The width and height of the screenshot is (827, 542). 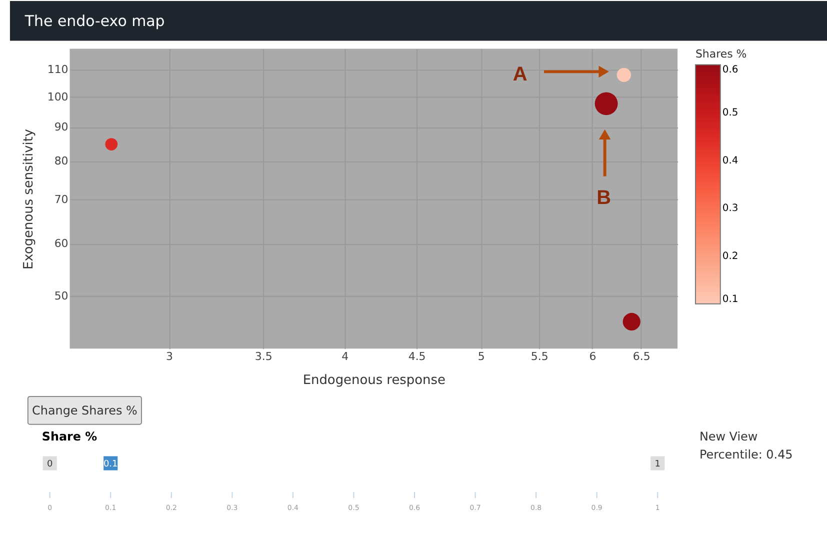 What do you see at coordinates (592, 357) in the screenshot?
I see `x-tick-label: 6` at bounding box center [592, 357].